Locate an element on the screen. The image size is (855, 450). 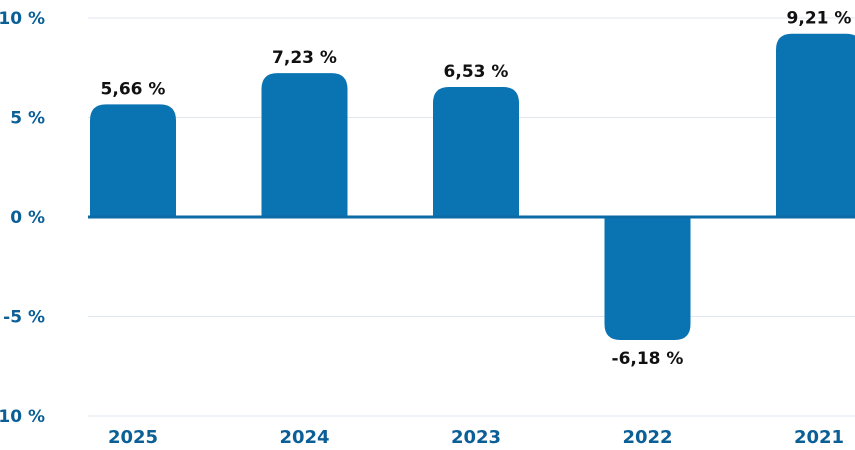
bar-2024 is located at coordinates (304, 145).